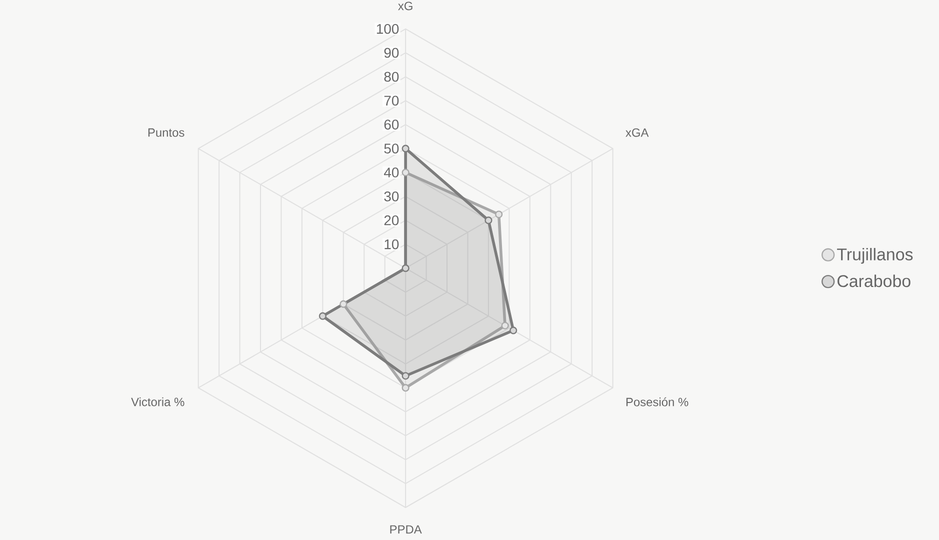 This screenshot has height=540, width=939. What do you see at coordinates (391, 172) in the screenshot?
I see `y-tick-label: 40` at bounding box center [391, 172].